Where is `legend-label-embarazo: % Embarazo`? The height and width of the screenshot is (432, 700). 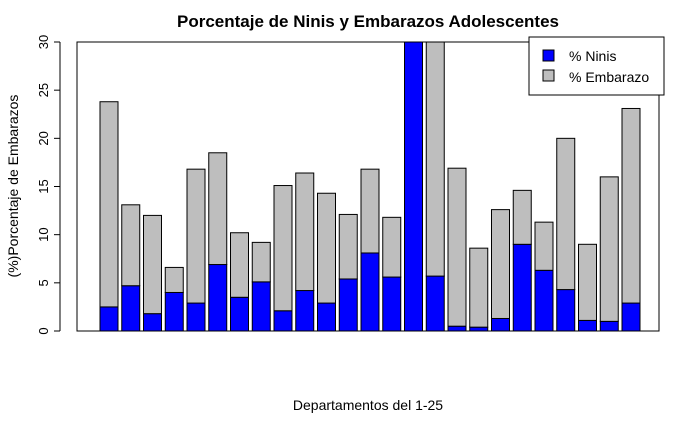
legend-label-embarazo: % Embarazo is located at coordinates (609, 77).